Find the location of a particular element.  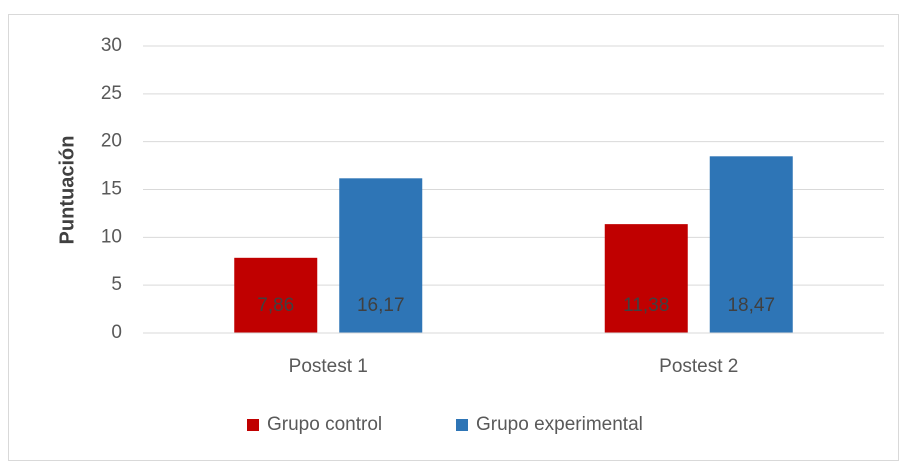

x-tick-label: Postest 2 is located at coordinates (698, 366).